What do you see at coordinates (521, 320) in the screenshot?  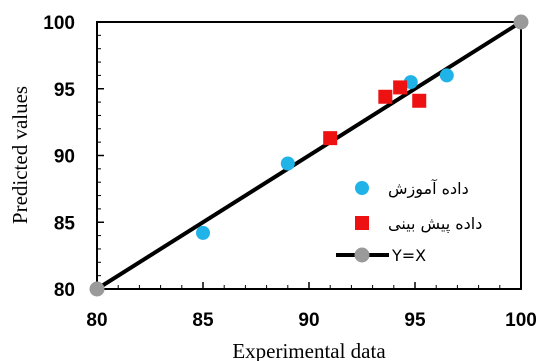 I see `x-tick-label: 100` at bounding box center [521, 320].